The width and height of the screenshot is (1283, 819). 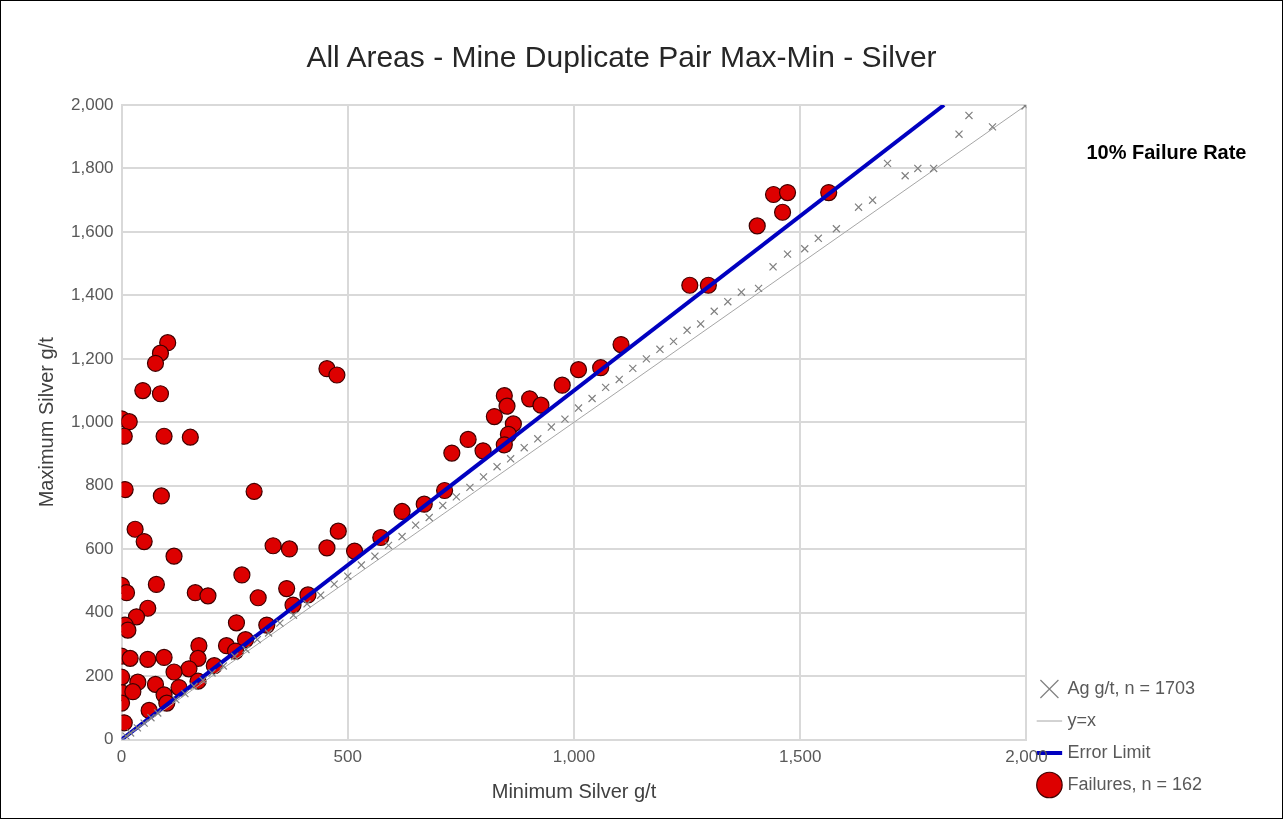 I want to click on y-tick-label: 1,800, so click(x=92, y=168).